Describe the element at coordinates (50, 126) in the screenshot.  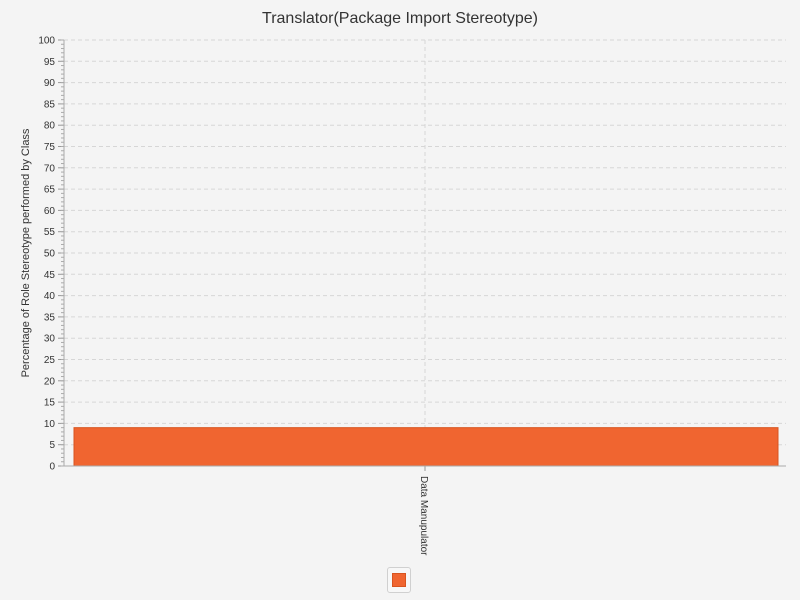
I see `y-tick-label: 80` at that location.